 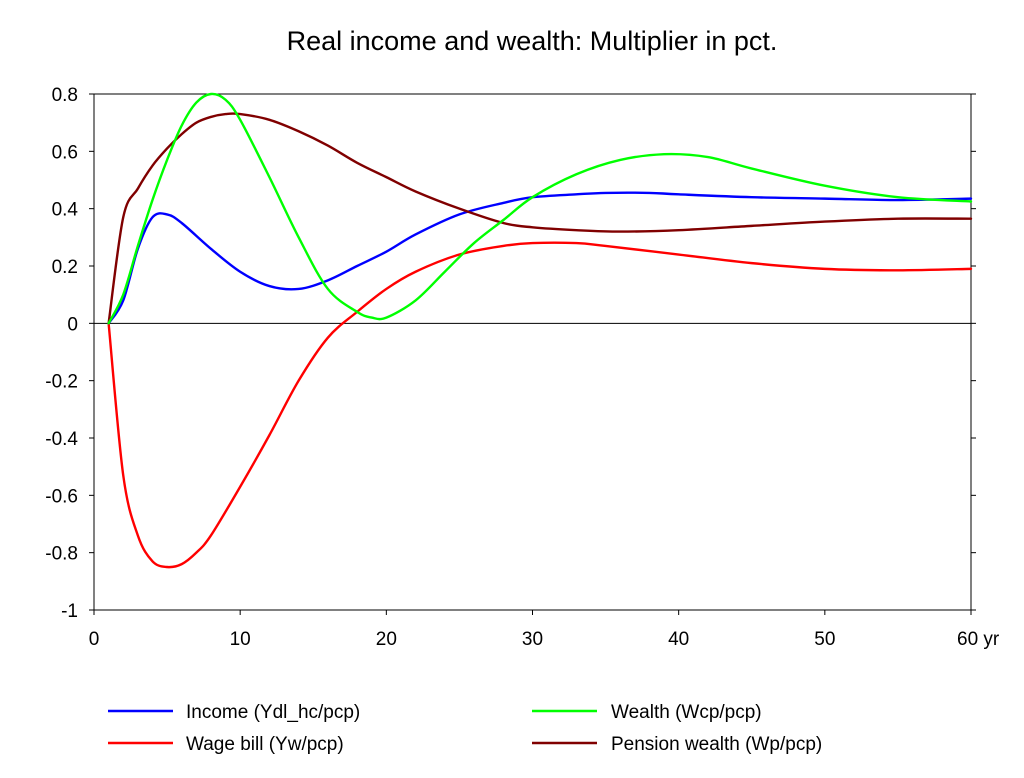 What do you see at coordinates (94, 639) in the screenshot?
I see `x-tick-label: 0` at bounding box center [94, 639].